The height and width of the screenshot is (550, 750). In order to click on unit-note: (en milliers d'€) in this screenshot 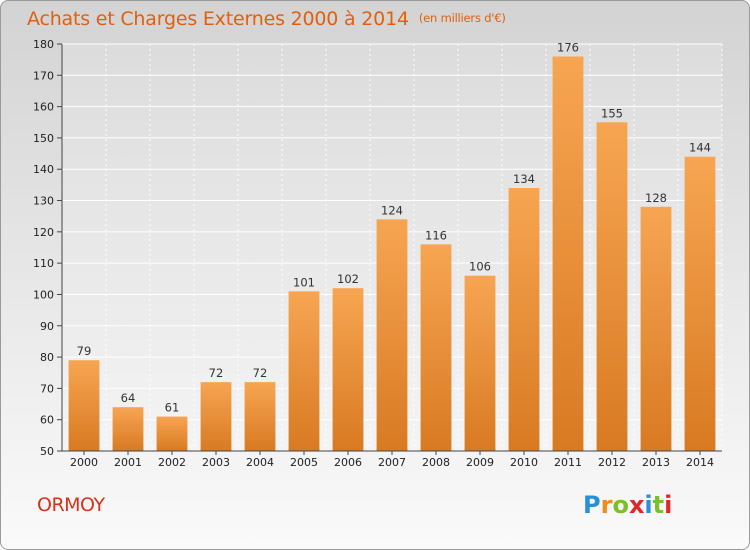, I will do `click(462, 18)`.